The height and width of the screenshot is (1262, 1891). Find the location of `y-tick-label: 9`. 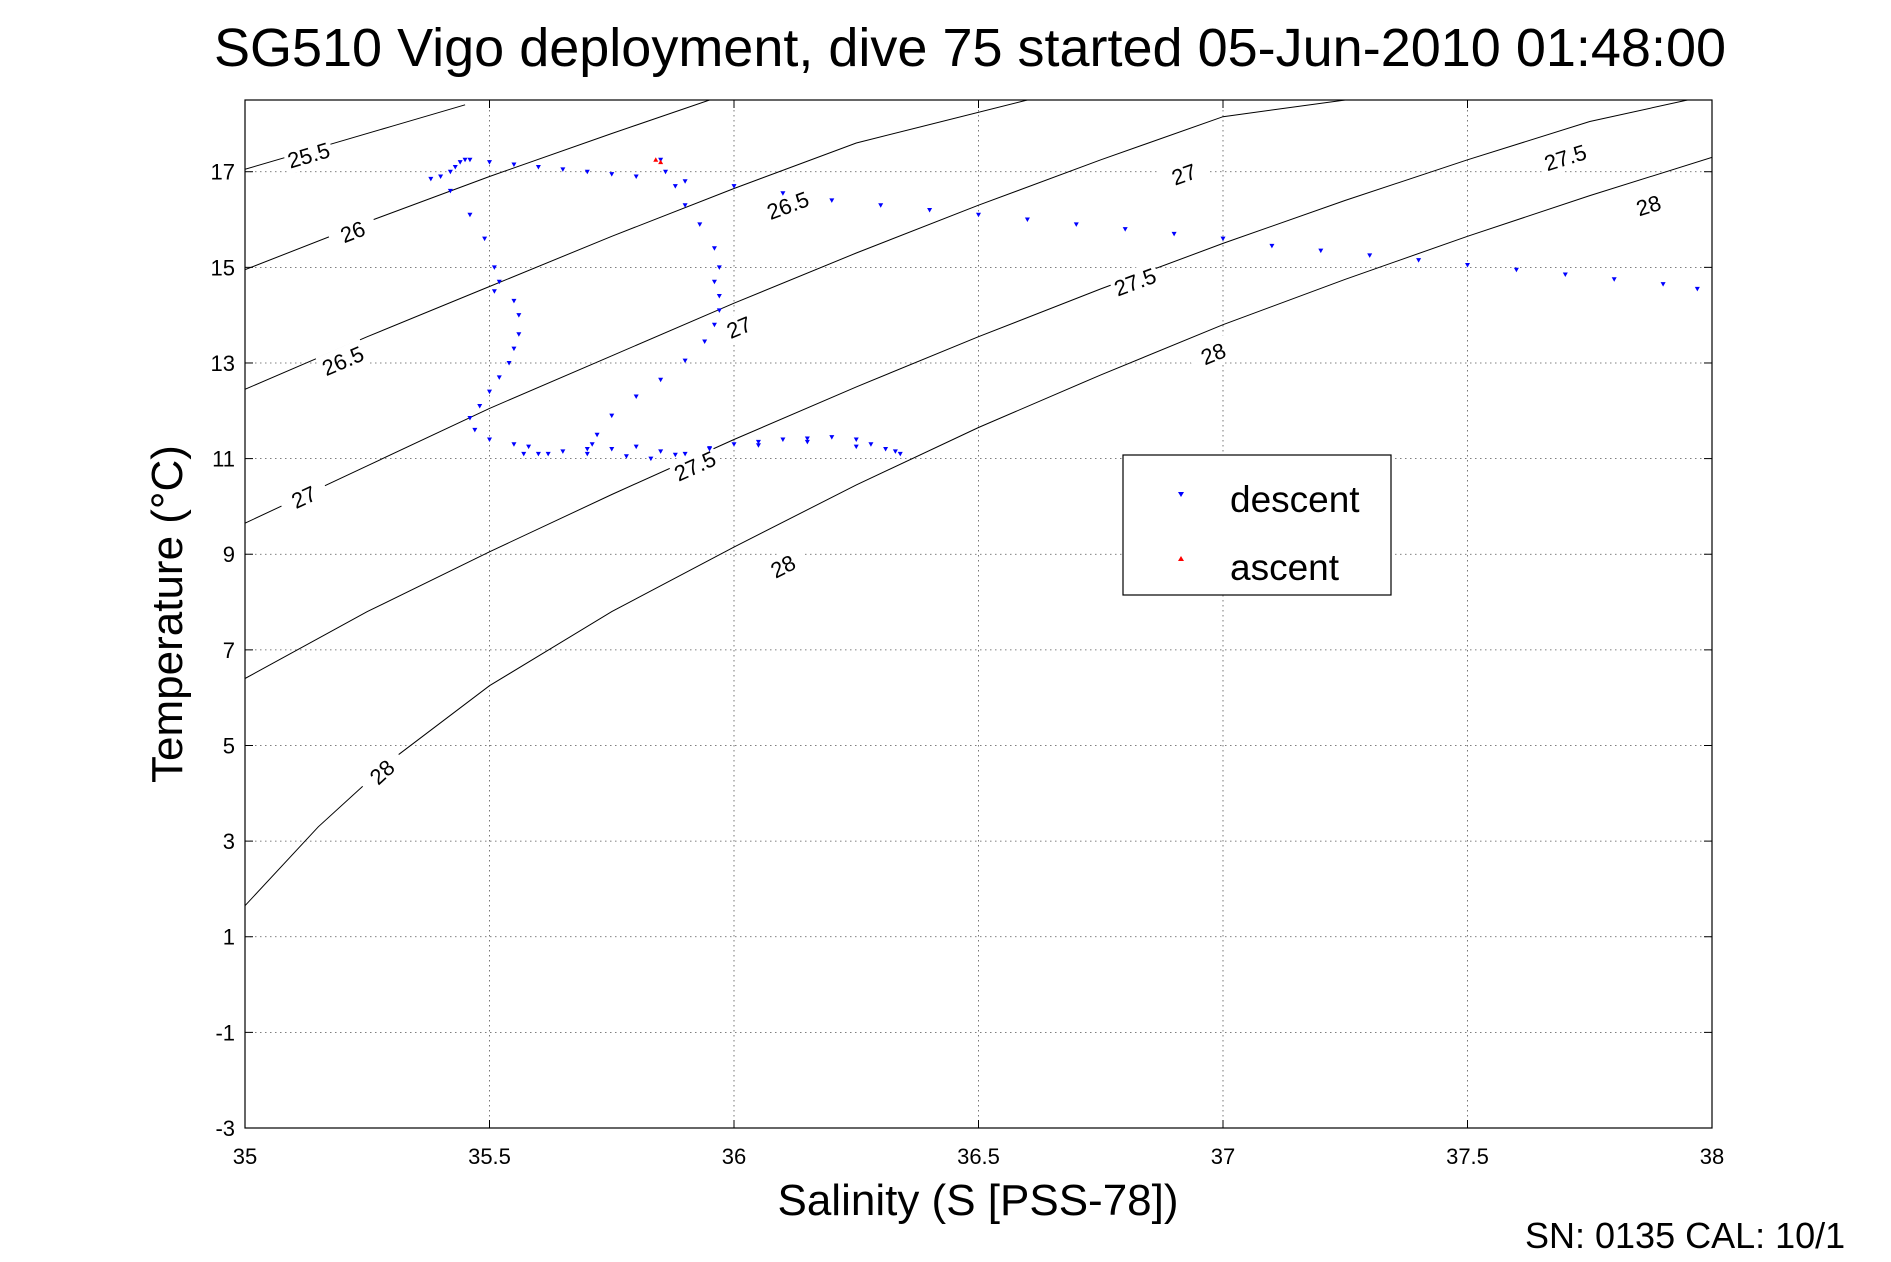

y-tick-label: 9 is located at coordinates (229, 554).